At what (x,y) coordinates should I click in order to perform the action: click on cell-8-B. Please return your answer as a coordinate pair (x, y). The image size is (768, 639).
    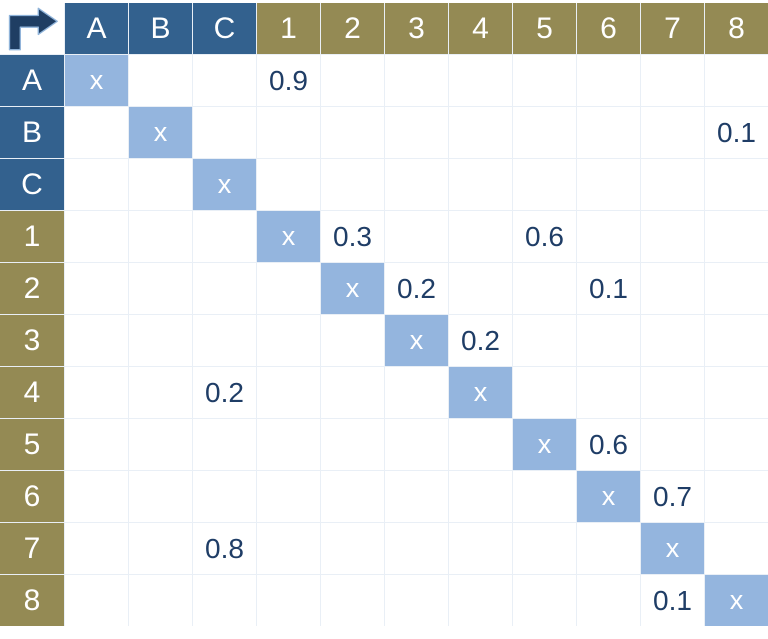
    Looking at the image, I should click on (160, 600).